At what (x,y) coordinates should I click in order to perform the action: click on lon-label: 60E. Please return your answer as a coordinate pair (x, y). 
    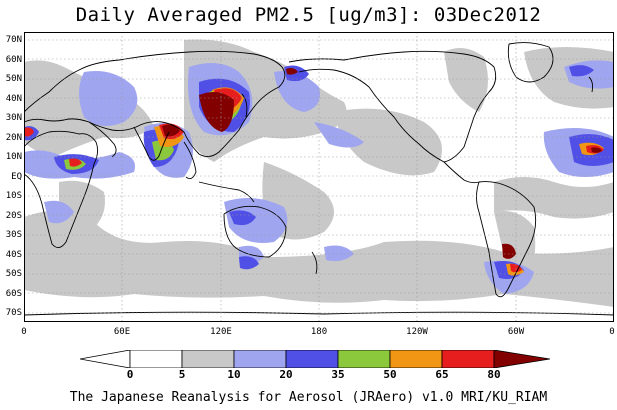
    Looking at the image, I should click on (122, 332).